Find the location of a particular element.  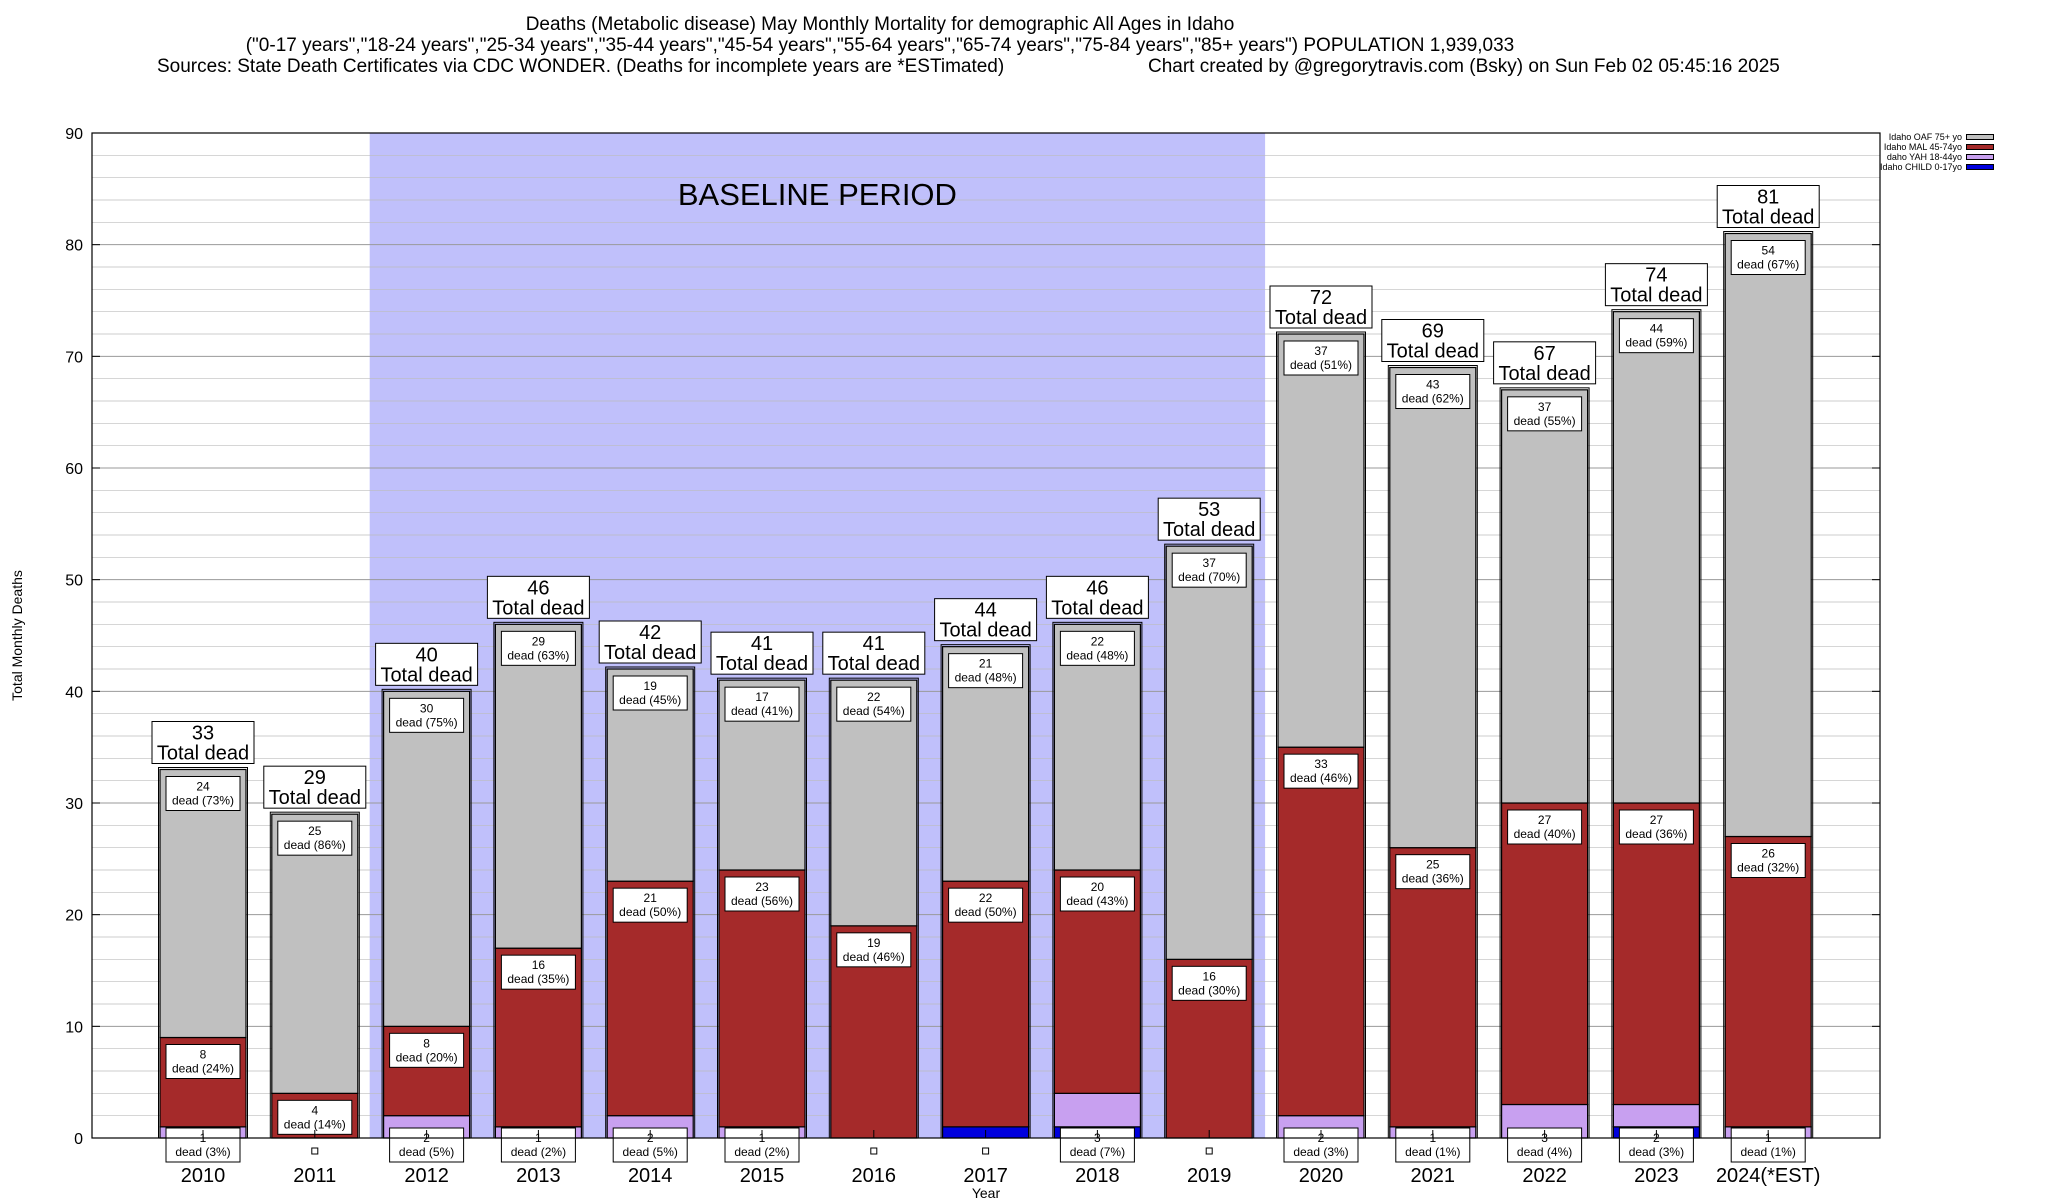

segment-value-label: 44 is located at coordinates (1657, 329).